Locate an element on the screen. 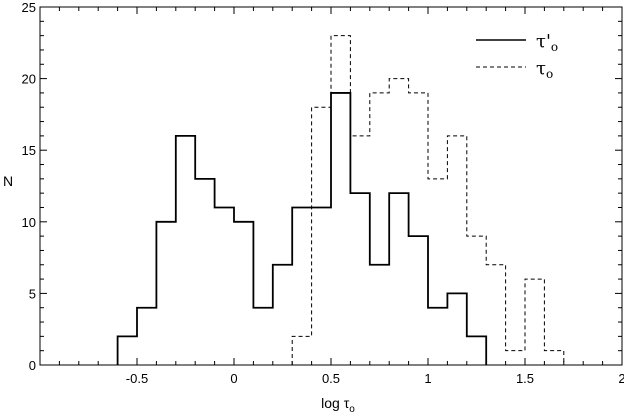 This screenshot has height=412, width=624. x-tick-label: 2 is located at coordinates (621, 378).